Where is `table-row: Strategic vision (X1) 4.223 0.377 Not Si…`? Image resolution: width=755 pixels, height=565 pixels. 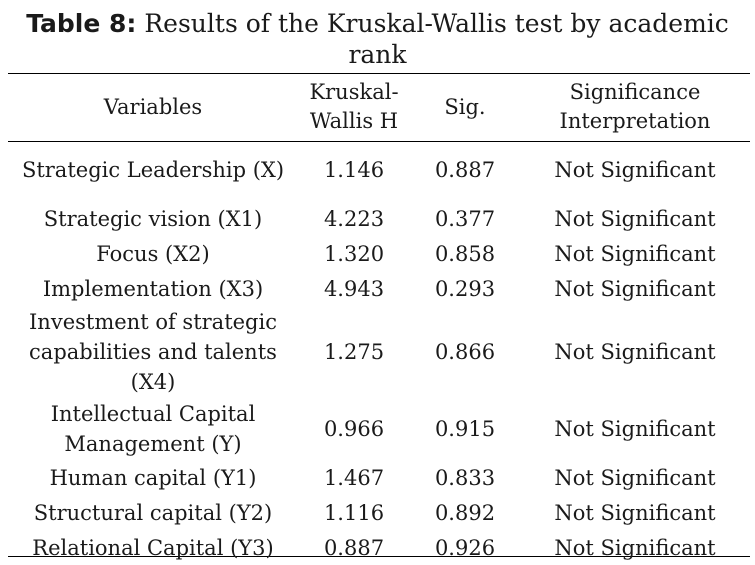
table-row: Strategic vision (X1) 4.223 0.377 Not Si… is located at coordinates (379, 218).